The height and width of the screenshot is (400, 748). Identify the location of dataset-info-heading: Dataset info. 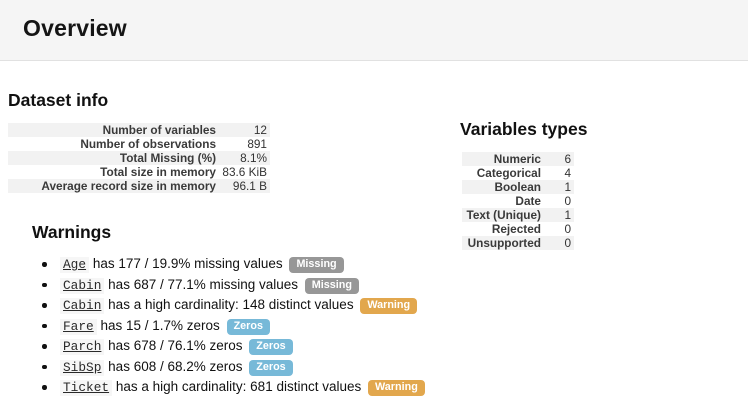
(58, 100).